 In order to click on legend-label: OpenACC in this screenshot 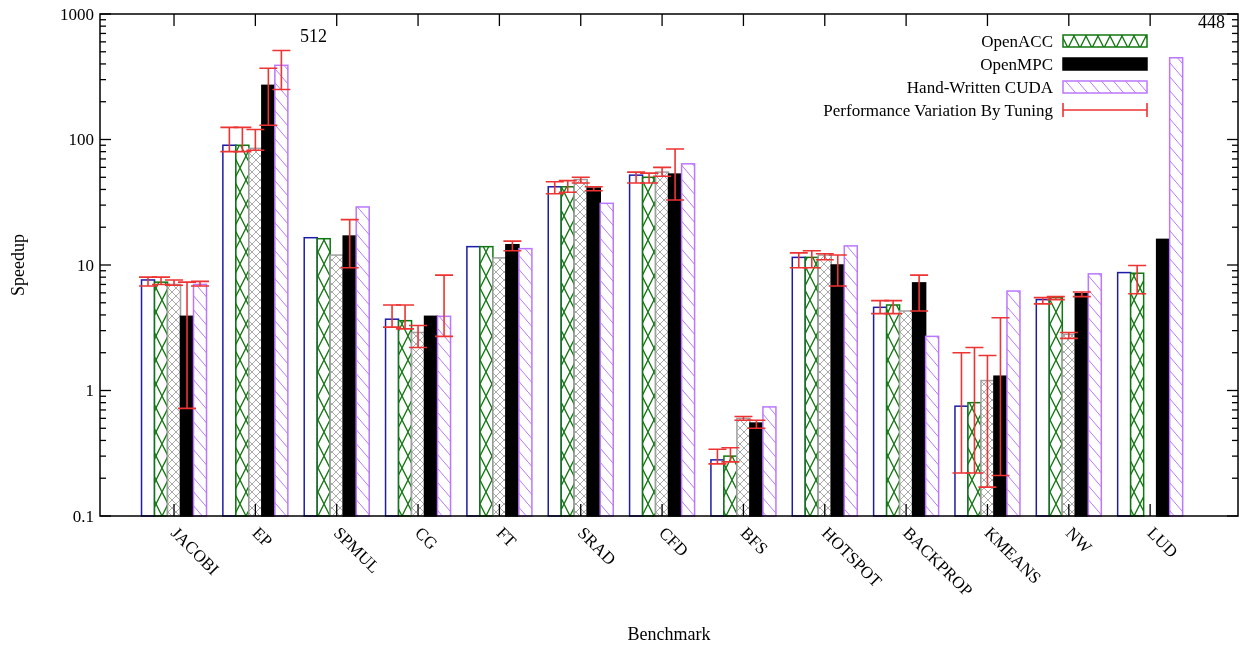, I will do `click(1017, 41)`.